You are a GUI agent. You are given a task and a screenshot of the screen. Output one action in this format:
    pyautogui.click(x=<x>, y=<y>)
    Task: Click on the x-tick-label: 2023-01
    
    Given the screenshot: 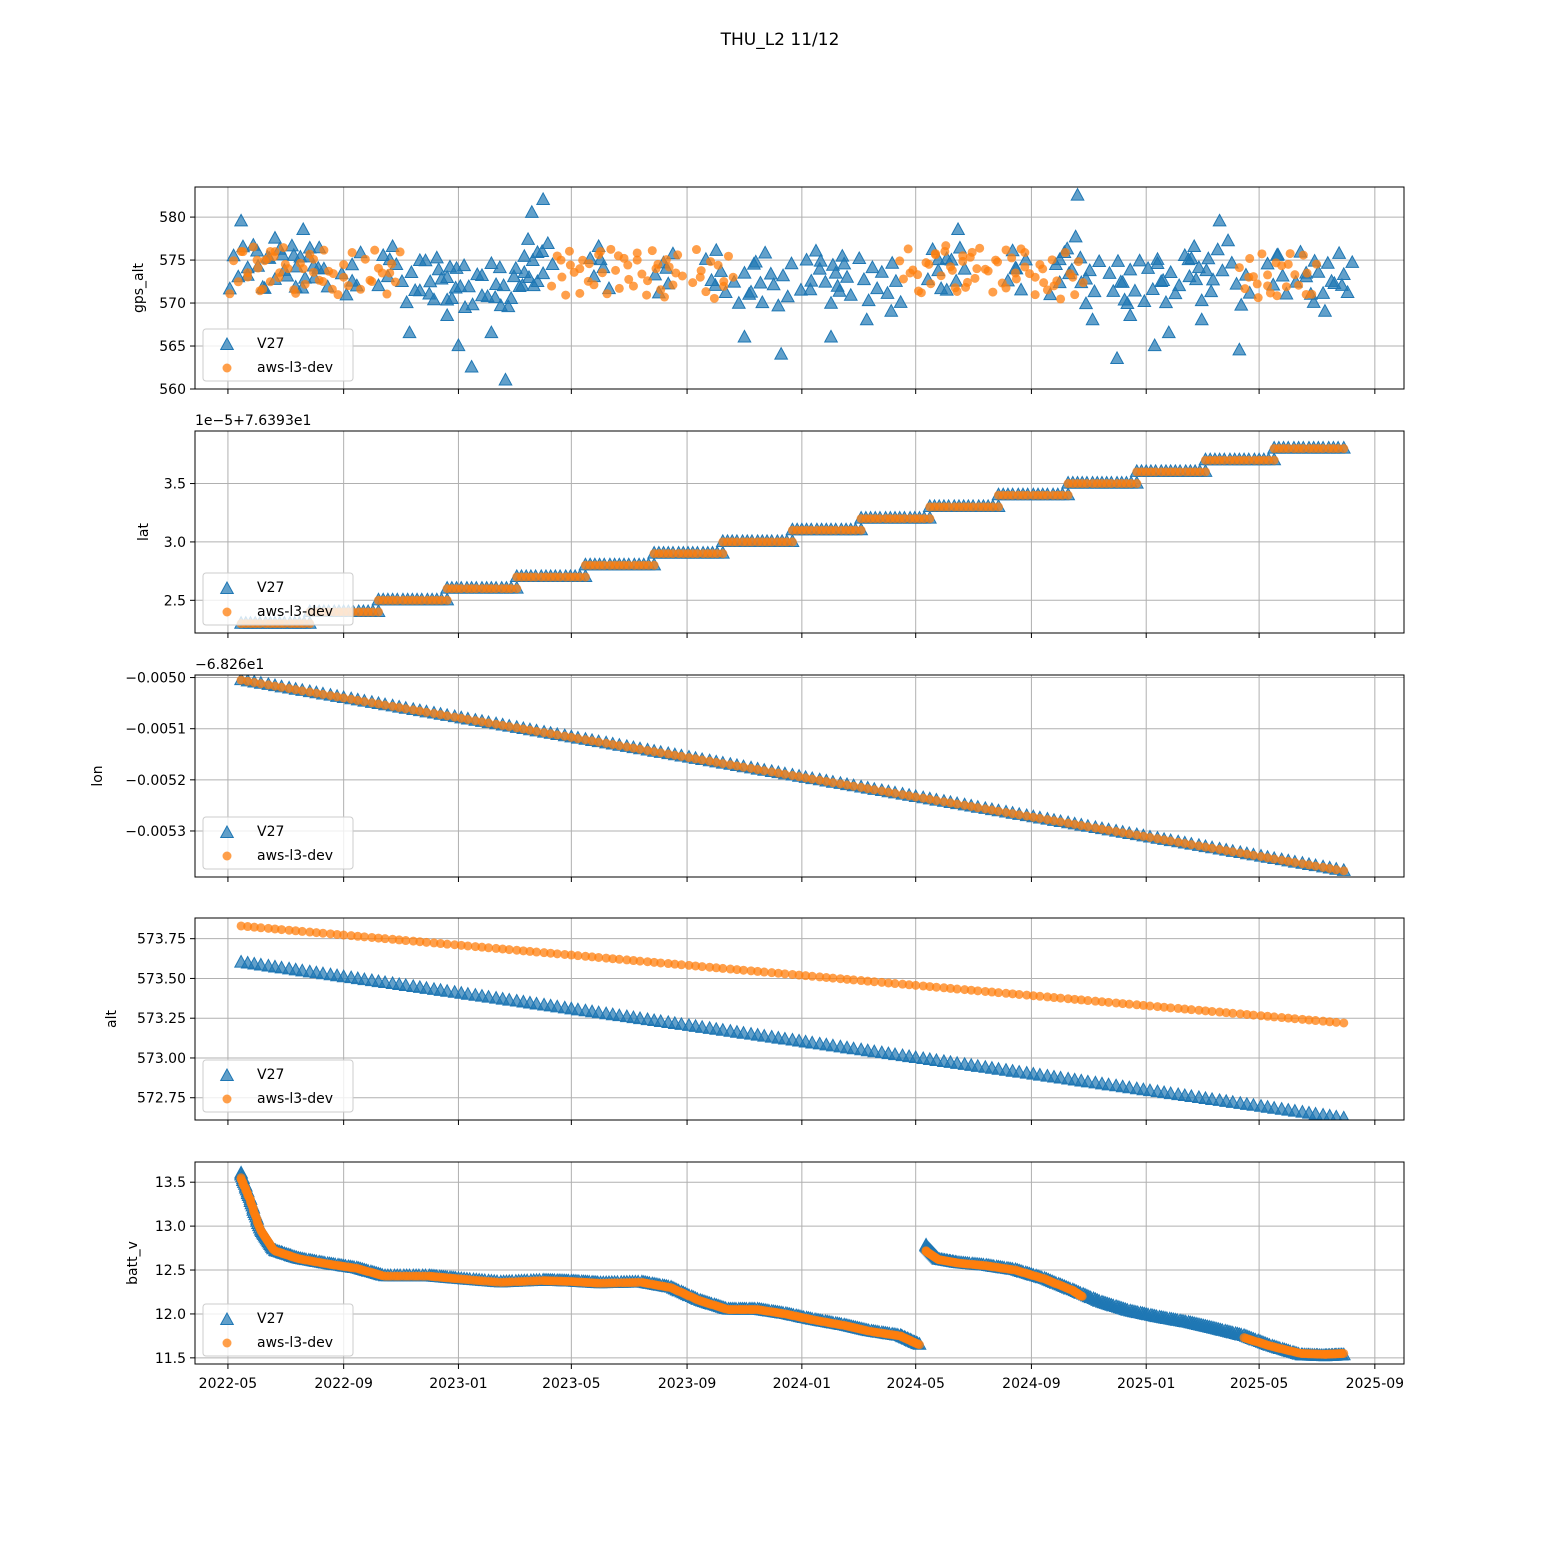 What is the action you would take?
    pyautogui.click(x=458, y=1384)
    